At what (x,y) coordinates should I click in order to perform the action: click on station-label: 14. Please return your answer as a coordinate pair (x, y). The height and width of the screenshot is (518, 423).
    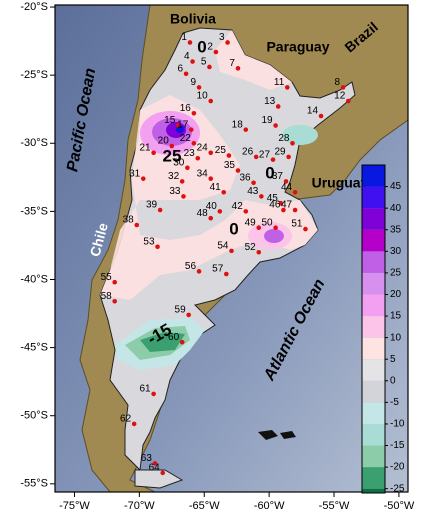
    Looking at the image, I should click on (313, 111).